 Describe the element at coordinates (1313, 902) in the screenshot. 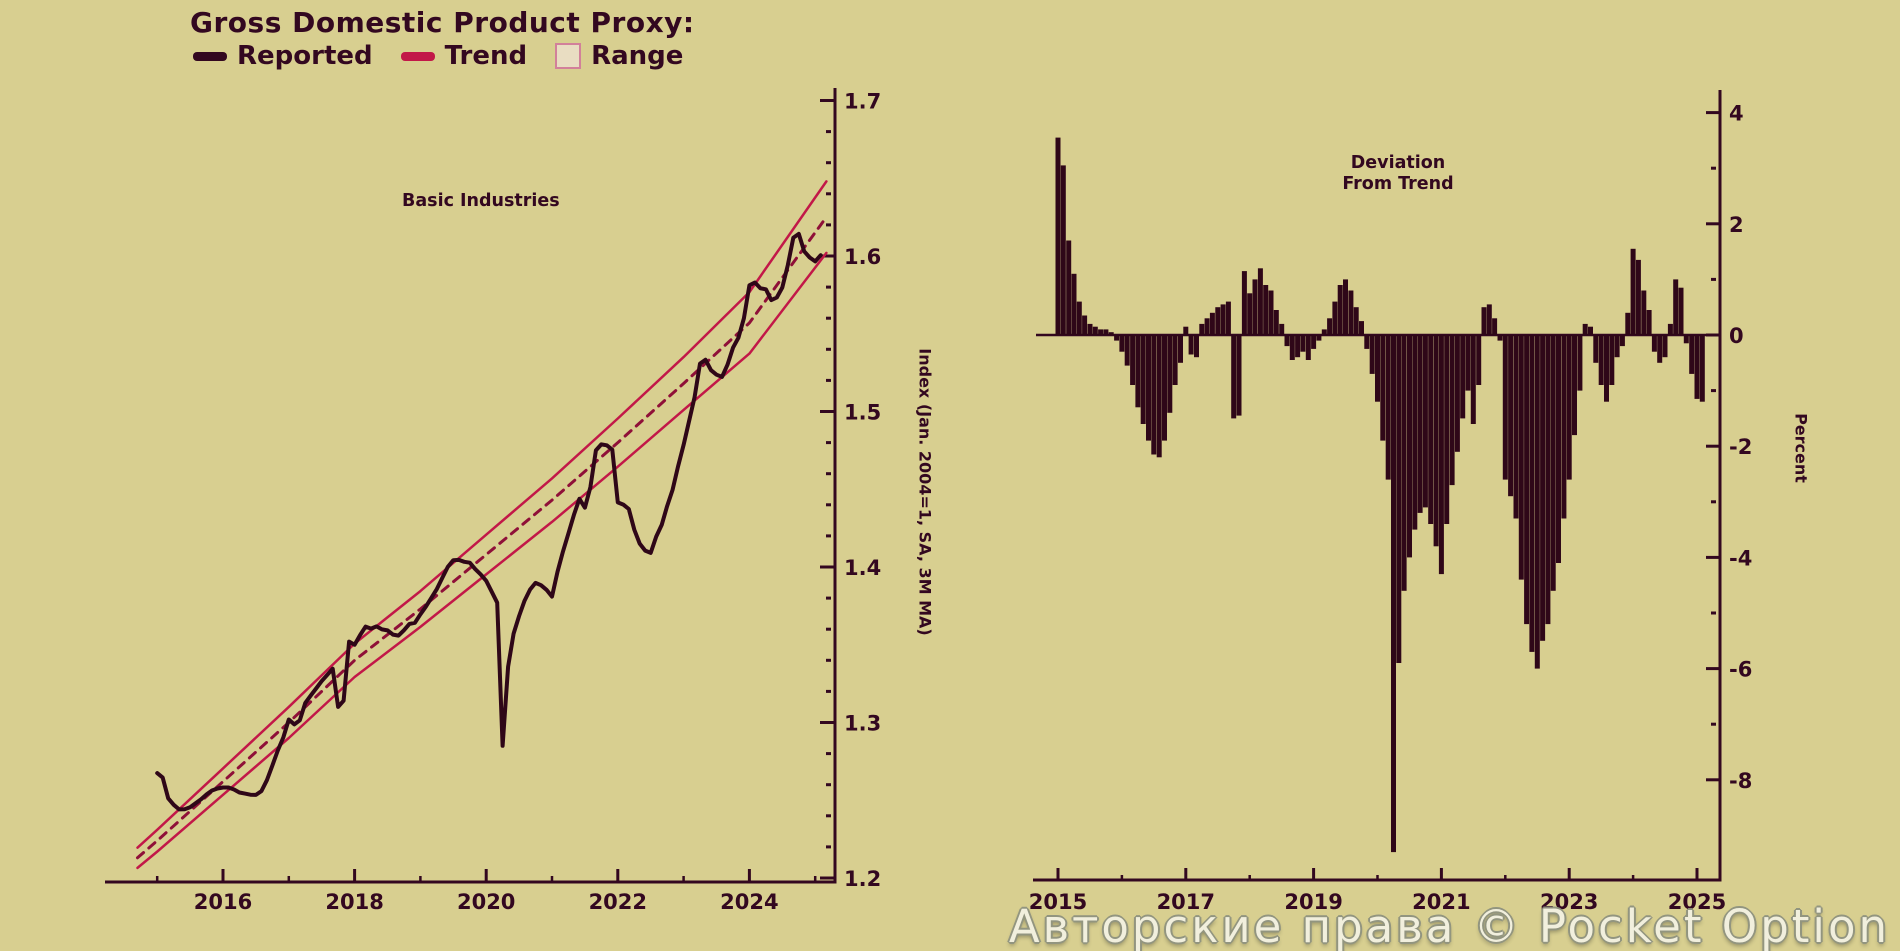

I see `right-x-tick-label: 2019` at that location.